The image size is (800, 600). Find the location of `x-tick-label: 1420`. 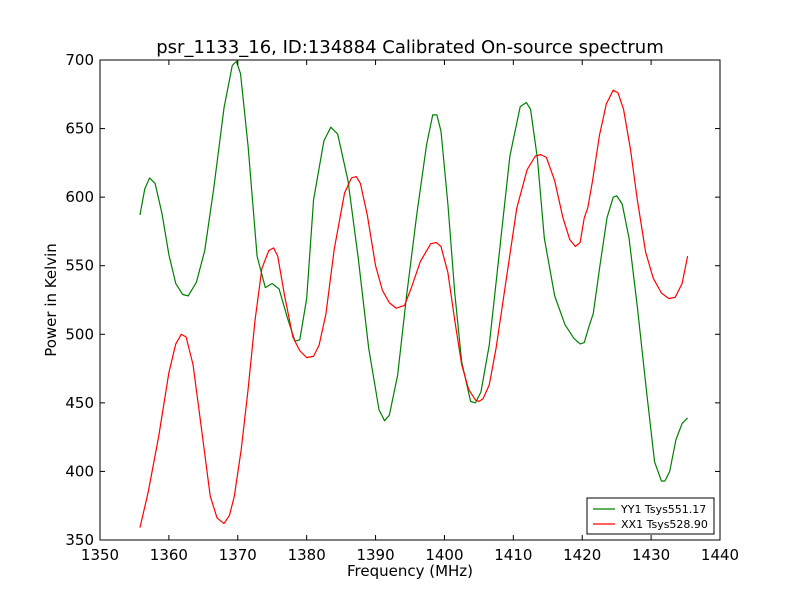

x-tick-label: 1420 is located at coordinates (582, 555).